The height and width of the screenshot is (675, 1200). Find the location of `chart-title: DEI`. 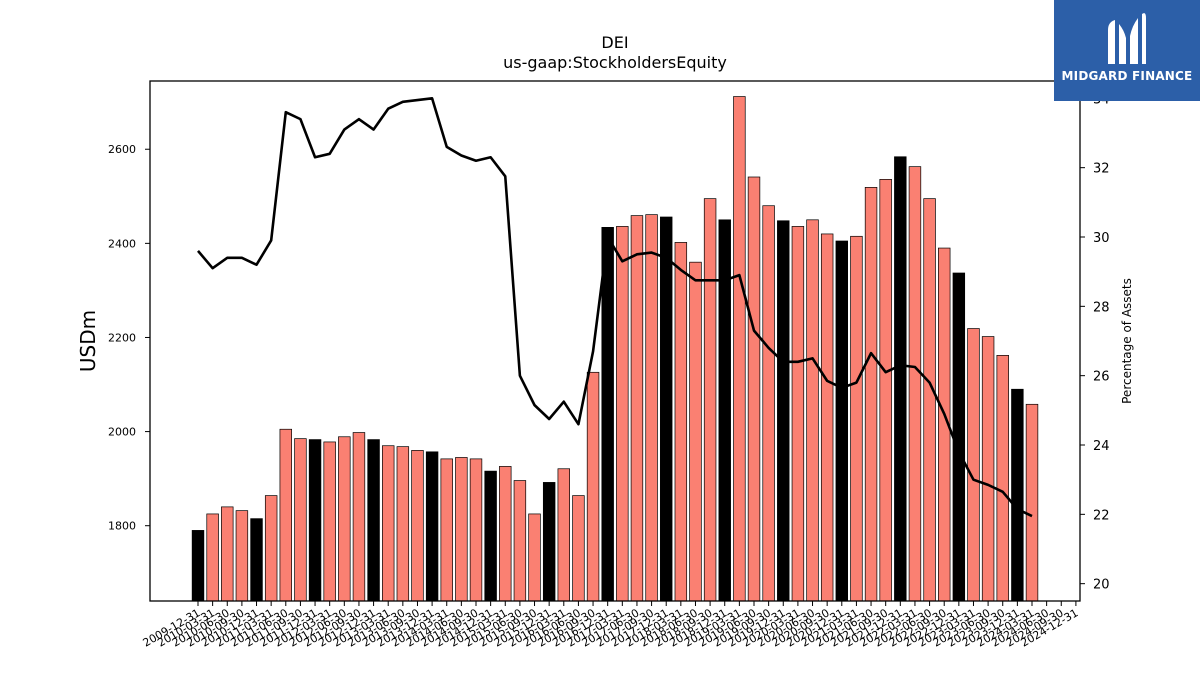

chart-title: DEI is located at coordinates (614, 42).